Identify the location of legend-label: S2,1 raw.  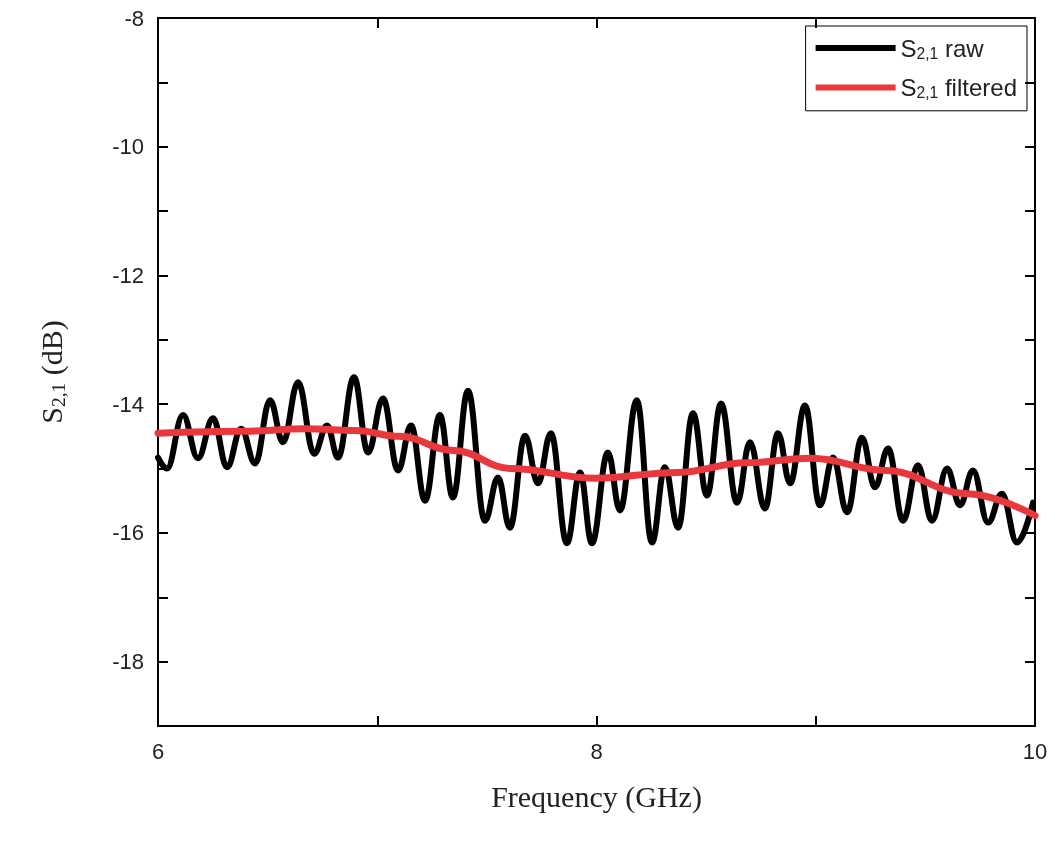
(942, 48).